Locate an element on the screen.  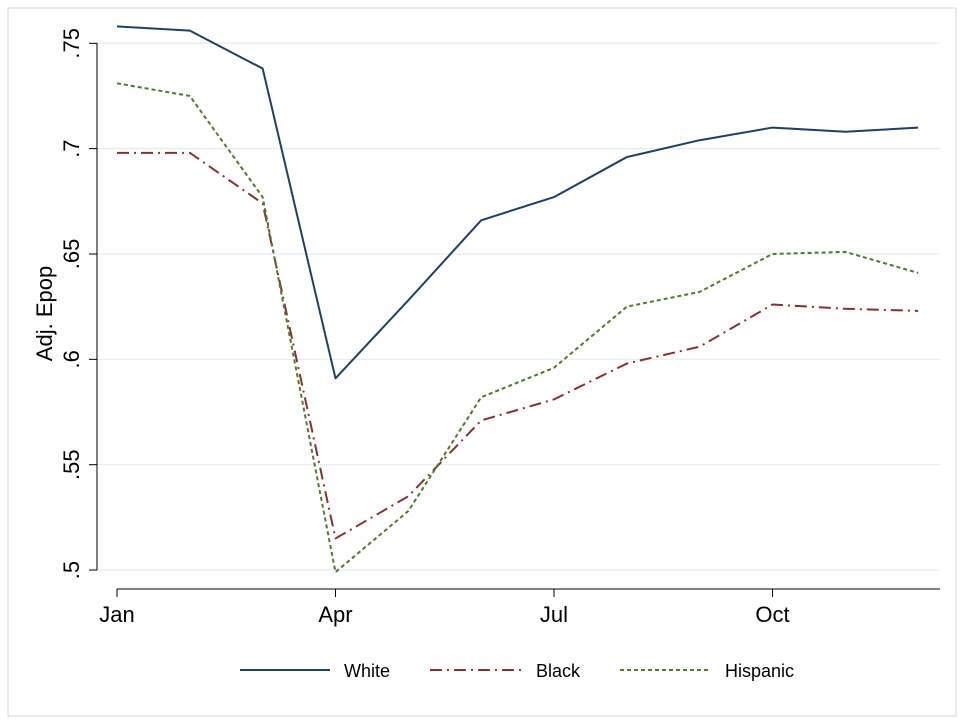
legend-label-hispanic: Hispanic is located at coordinates (759, 671).